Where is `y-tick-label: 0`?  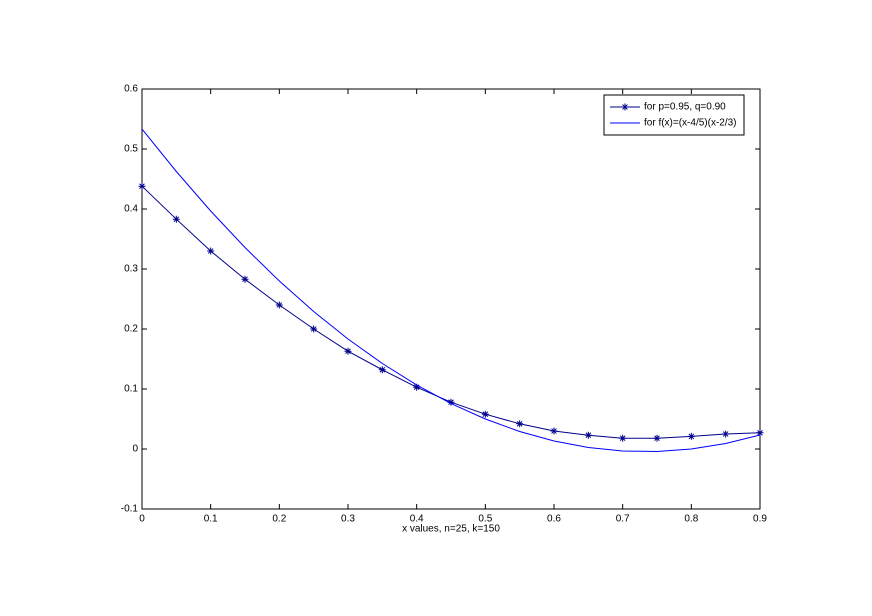
y-tick-label: 0 is located at coordinates (135, 449).